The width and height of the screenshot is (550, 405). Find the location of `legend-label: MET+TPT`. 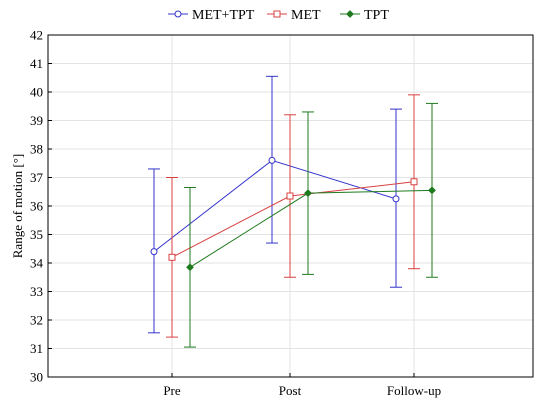

legend-label: MET+TPT is located at coordinates (223, 15).